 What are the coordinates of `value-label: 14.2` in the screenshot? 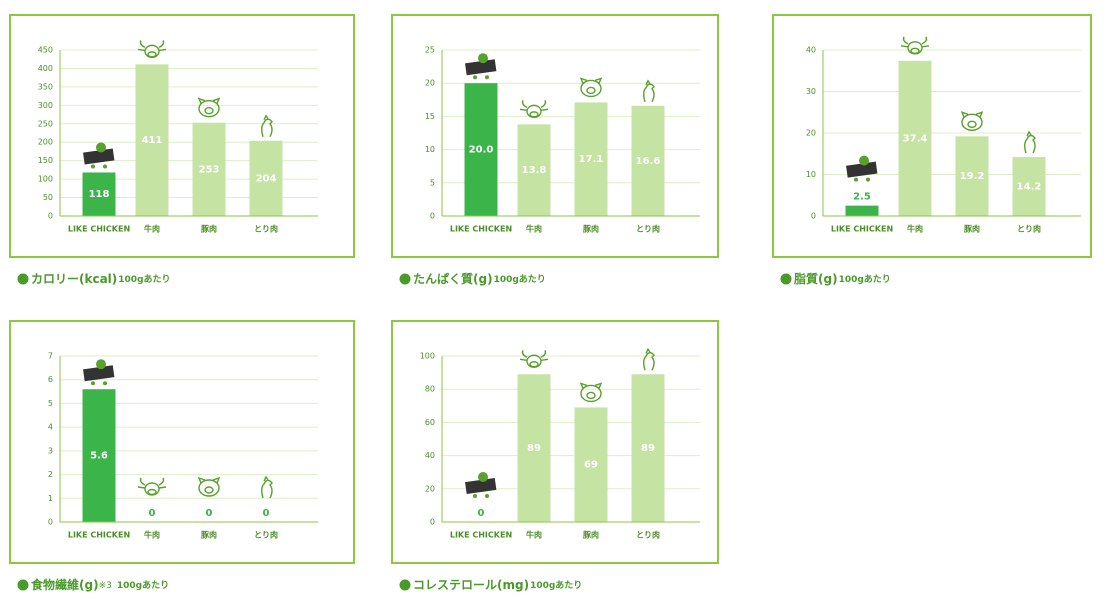 It's located at (1029, 187).